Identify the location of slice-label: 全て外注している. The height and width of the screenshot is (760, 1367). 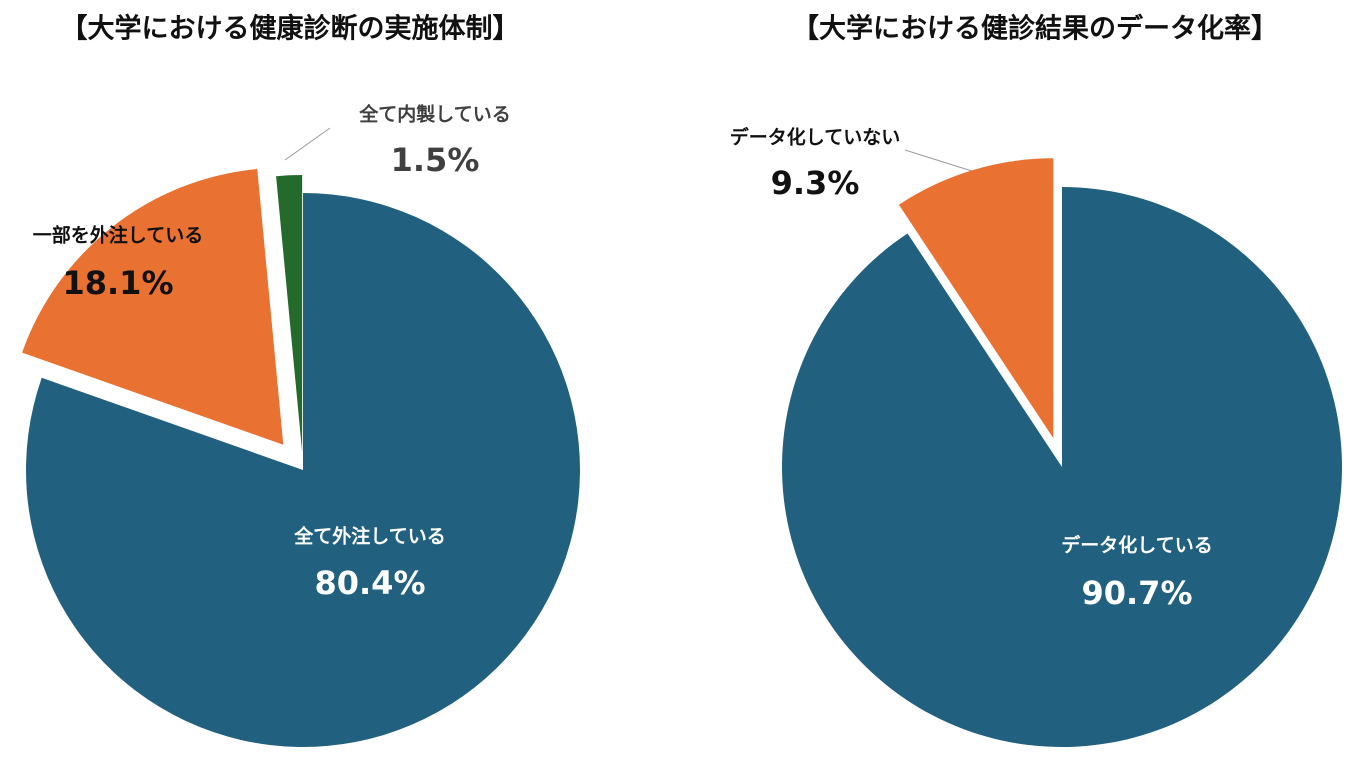
(369, 536).